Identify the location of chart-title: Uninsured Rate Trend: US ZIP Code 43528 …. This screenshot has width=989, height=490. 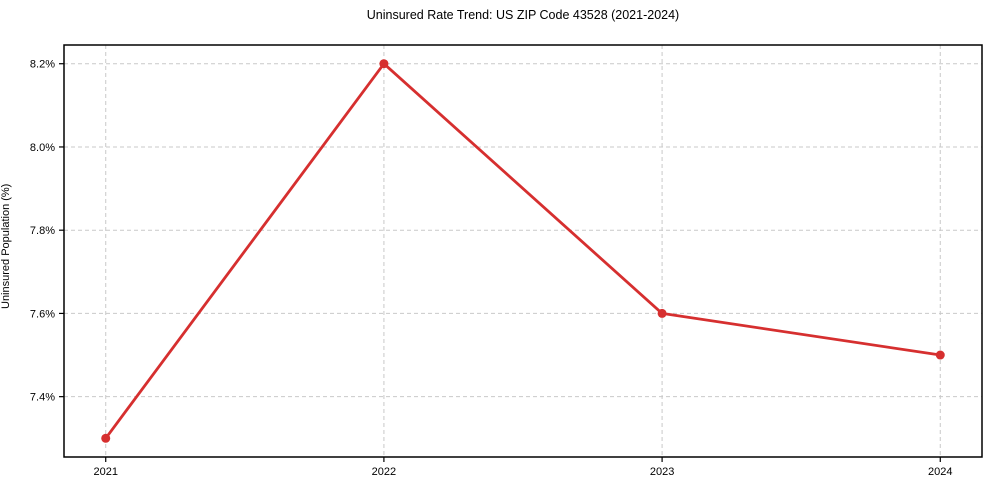
(523, 15).